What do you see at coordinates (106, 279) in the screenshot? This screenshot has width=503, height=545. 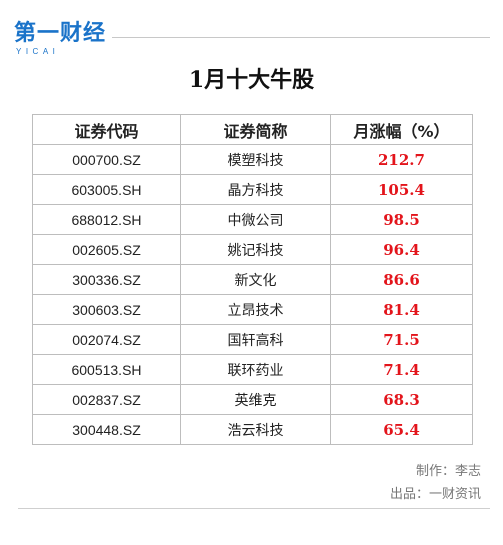 I see `stock-code: 300336.SZ` at bounding box center [106, 279].